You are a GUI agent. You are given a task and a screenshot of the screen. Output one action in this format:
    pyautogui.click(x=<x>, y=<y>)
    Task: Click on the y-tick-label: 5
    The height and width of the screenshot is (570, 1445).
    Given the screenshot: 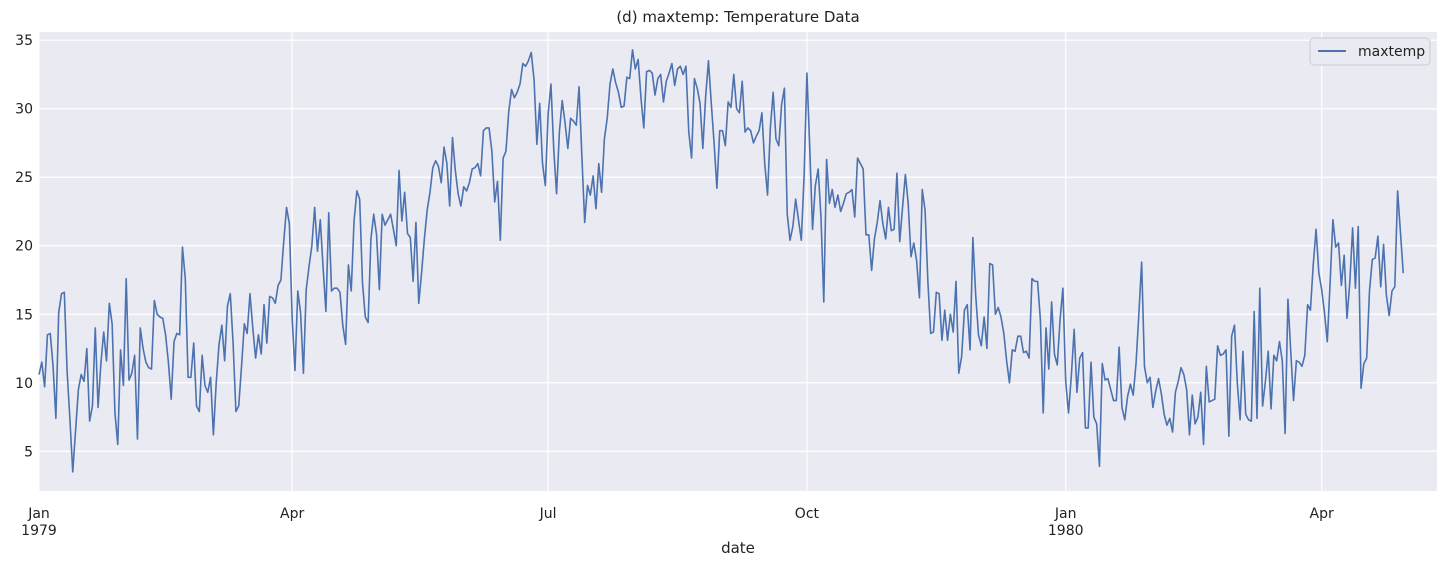 What is the action you would take?
    pyautogui.click(x=28, y=452)
    